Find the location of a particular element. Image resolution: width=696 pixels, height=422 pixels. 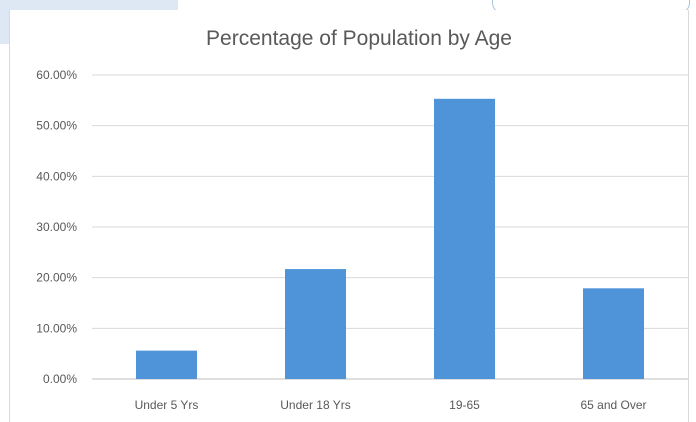

y-tick-label: 0.00% is located at coordinates (60, 379).